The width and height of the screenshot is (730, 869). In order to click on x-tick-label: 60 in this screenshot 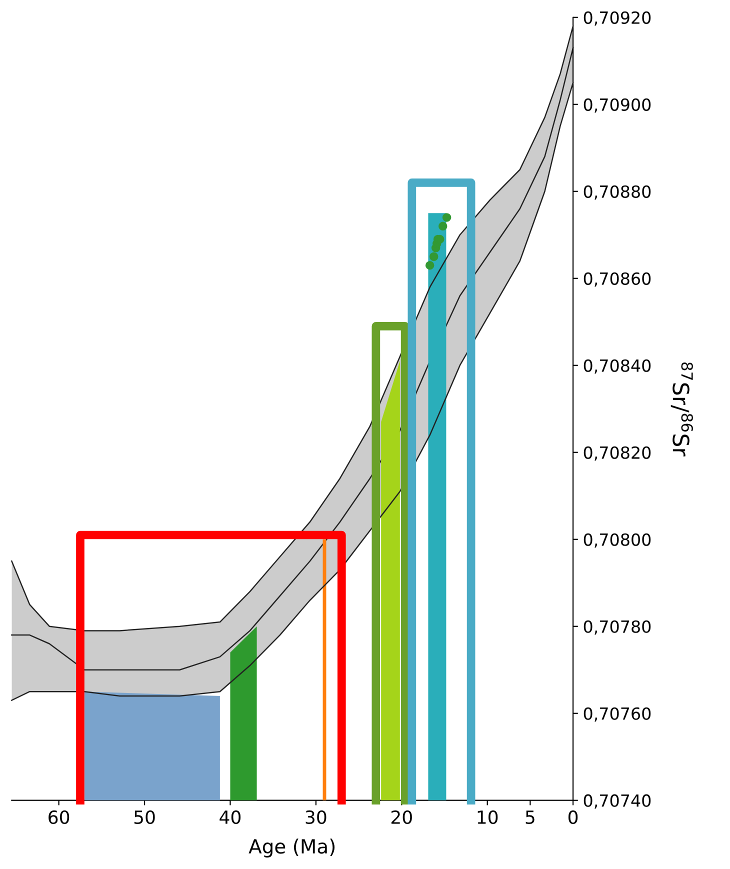, I will do `click(59, 817)`.